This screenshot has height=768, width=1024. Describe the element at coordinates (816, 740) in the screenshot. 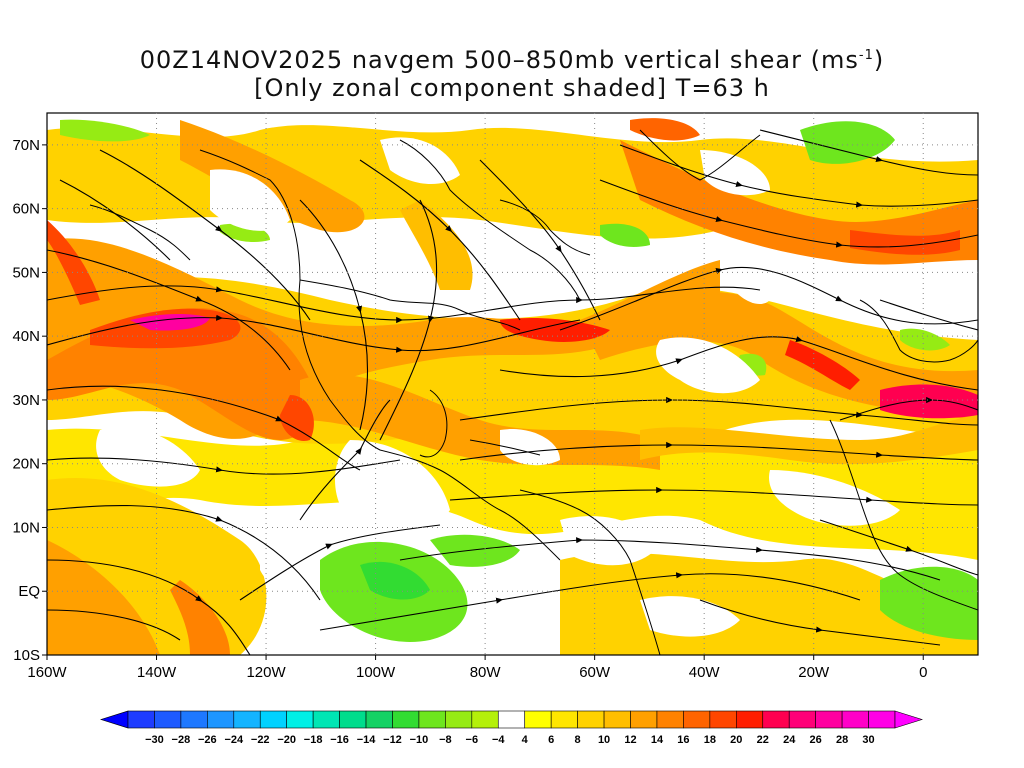

I see `colorbar-label: 26` at that location.